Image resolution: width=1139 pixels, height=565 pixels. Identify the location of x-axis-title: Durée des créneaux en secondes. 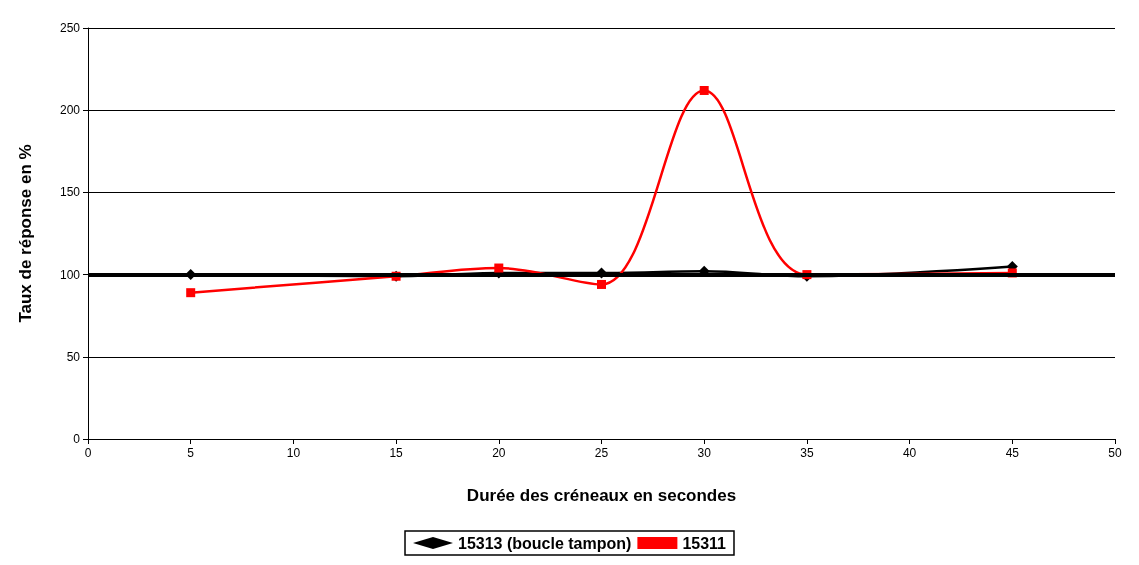
(601, 495).